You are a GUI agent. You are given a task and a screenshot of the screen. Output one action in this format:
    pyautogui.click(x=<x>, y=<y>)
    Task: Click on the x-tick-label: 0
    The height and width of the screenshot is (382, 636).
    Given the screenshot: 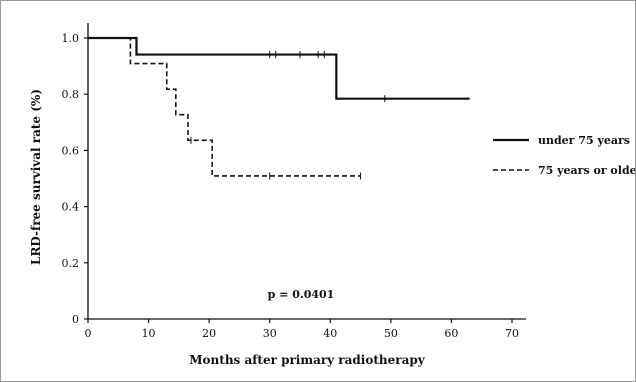 What is the action you would take?
    pyautogui.click(x=88, y=333)
    